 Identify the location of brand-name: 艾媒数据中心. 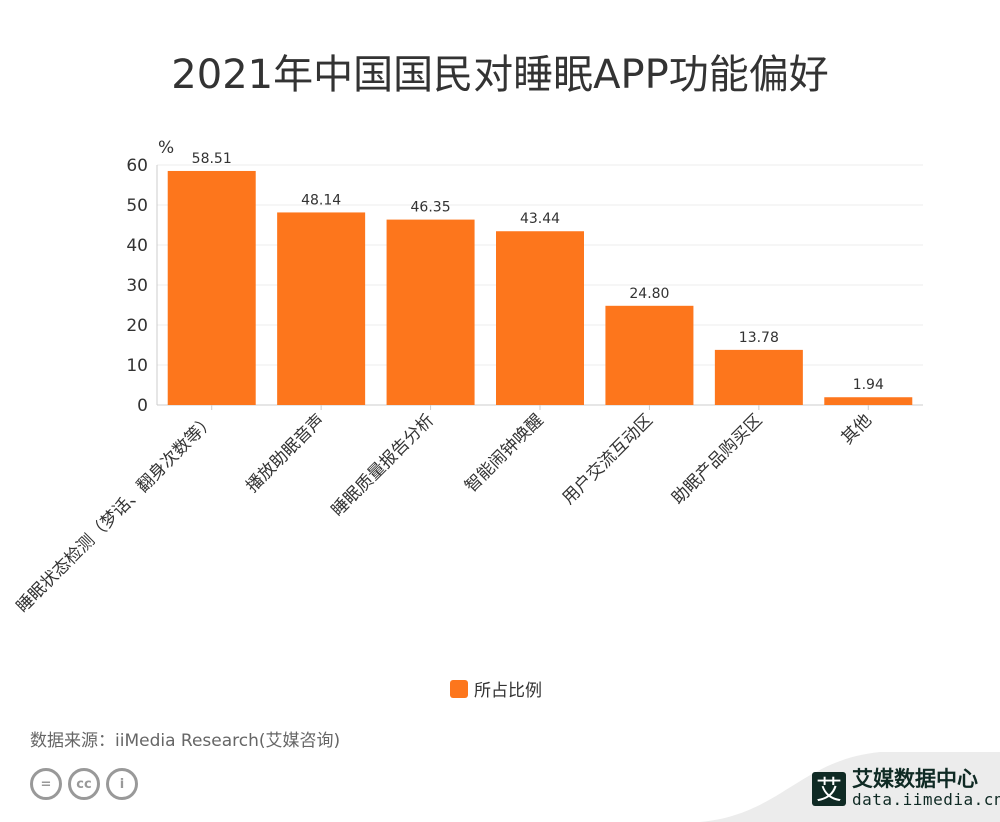
(915, 779).